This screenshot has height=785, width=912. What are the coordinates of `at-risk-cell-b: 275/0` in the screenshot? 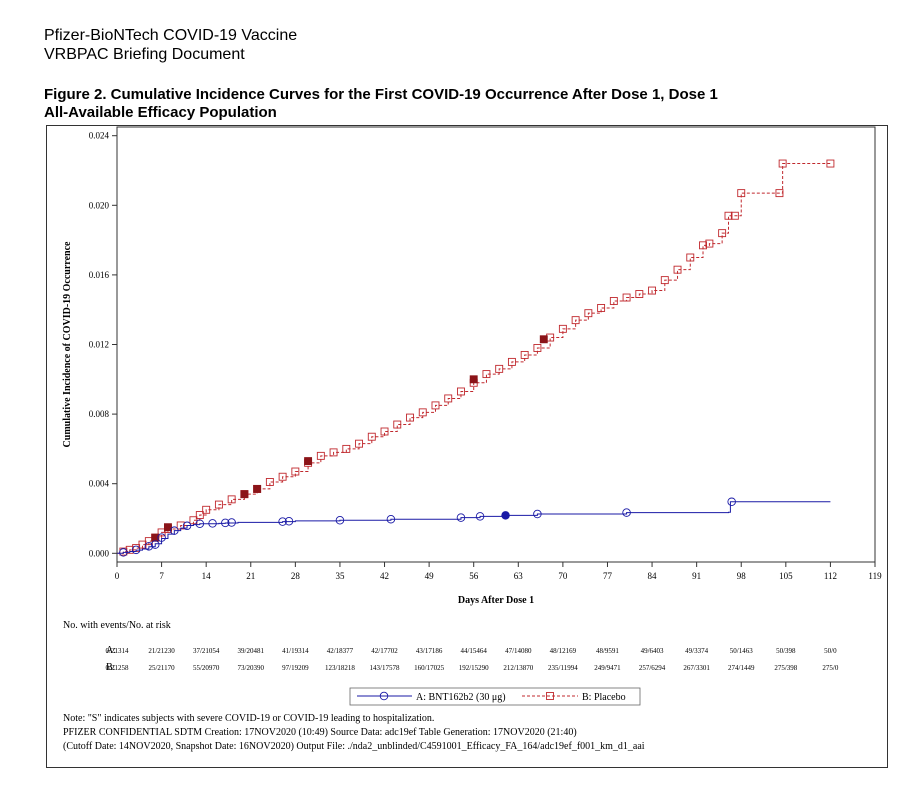 It's located at (830, 668).